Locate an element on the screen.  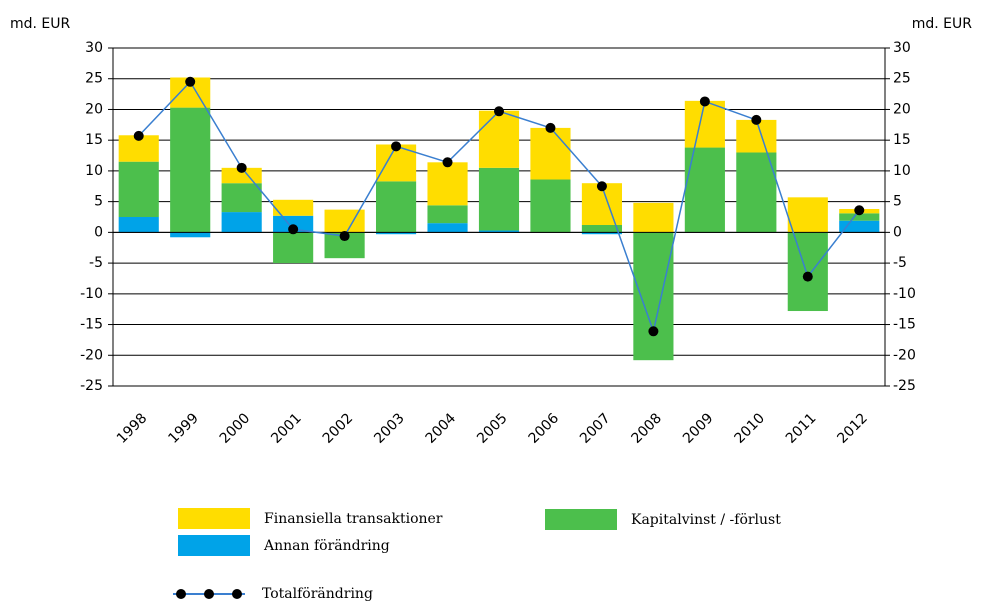
y-tick-label: -25 is located at coordinates (91, 386).